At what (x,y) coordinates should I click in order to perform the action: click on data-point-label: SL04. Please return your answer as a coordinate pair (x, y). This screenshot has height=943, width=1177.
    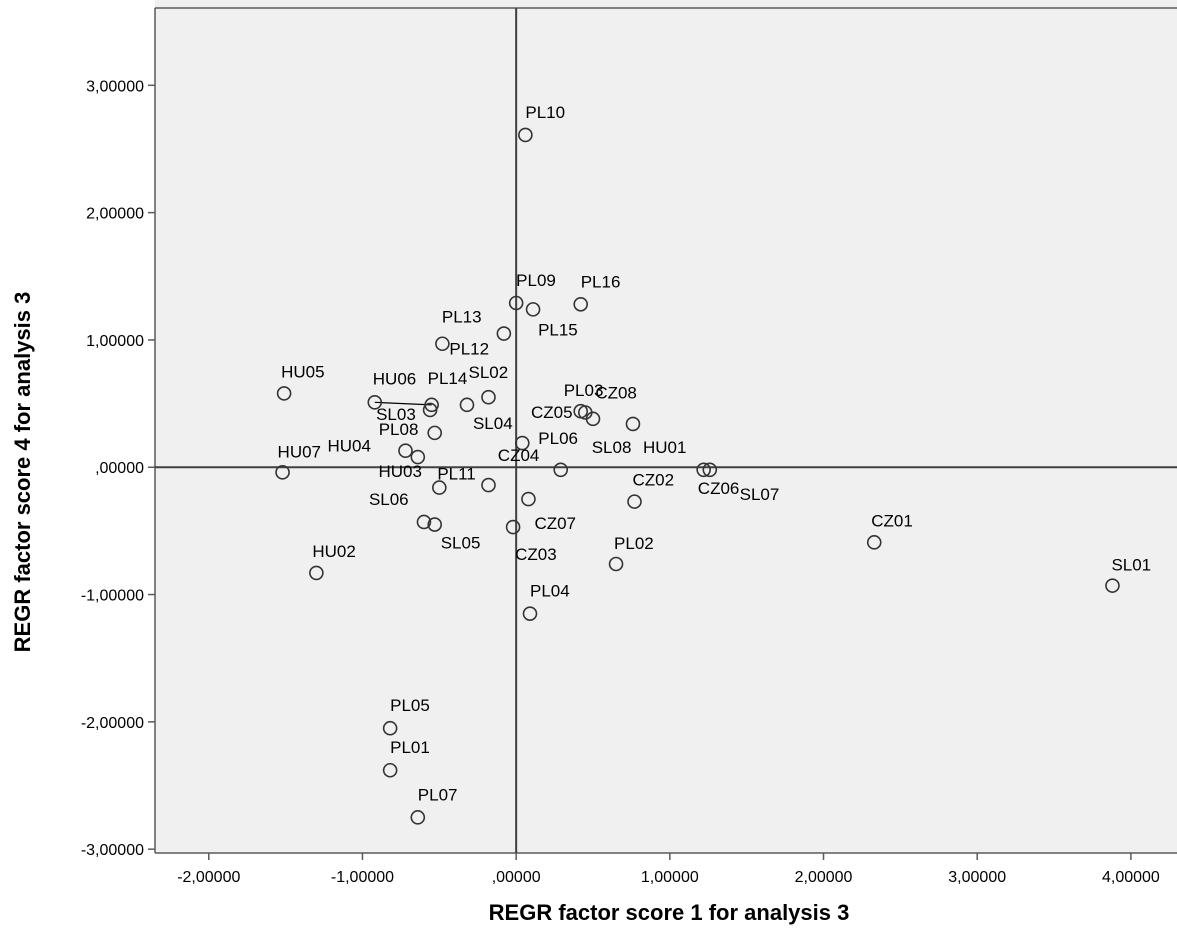
    Looking at the image, I should click on (493, 423).